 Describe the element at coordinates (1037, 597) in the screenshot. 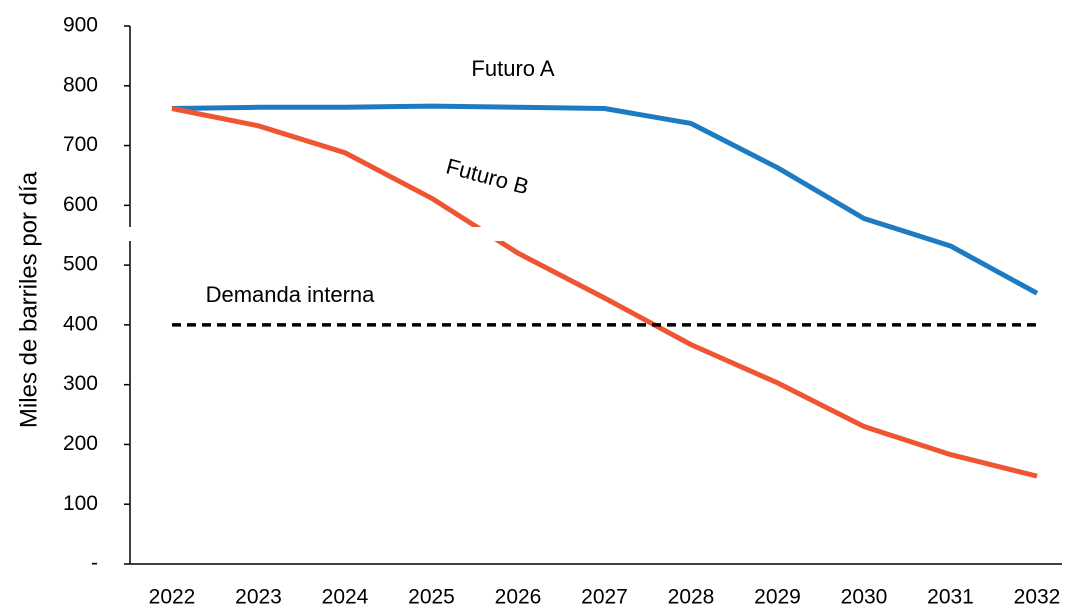

I see `x-tick-label: 2032` at that location.